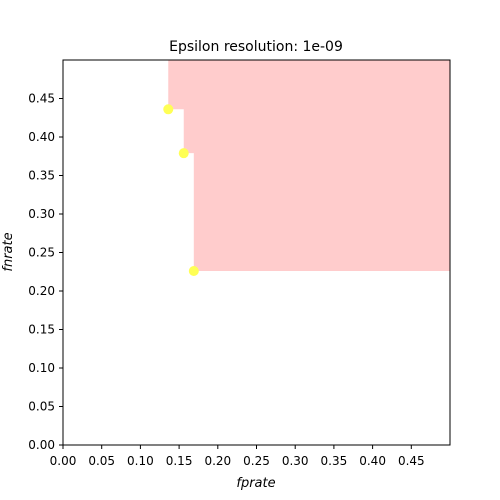  I want to click on y-axis-label: fnrate, so click(8, 251).